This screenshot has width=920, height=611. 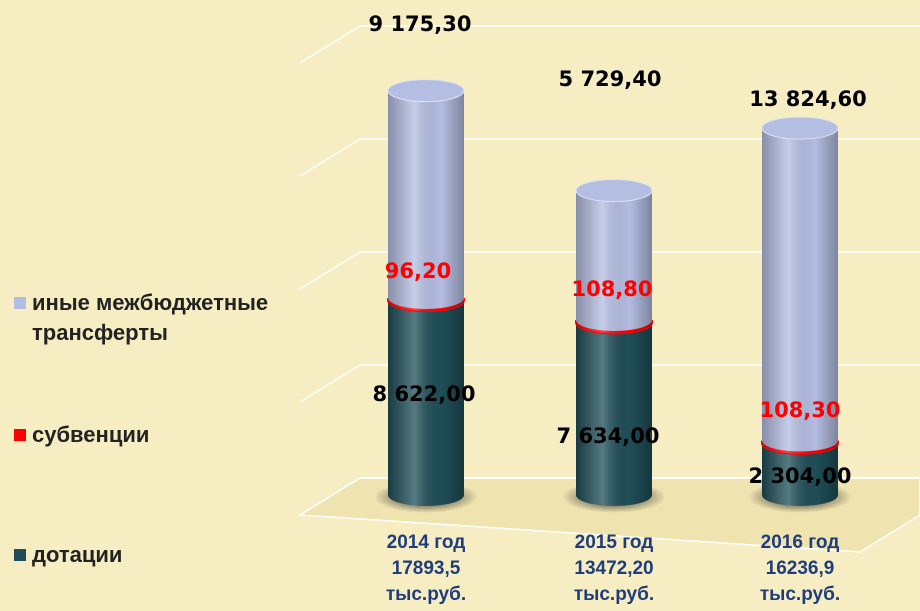 What do you see at coordinates (614, 568) in the screenshot?
I see `x-tick-label: 2015 год 13472,20 тыс.руб.` at bounding box center [614, 568].